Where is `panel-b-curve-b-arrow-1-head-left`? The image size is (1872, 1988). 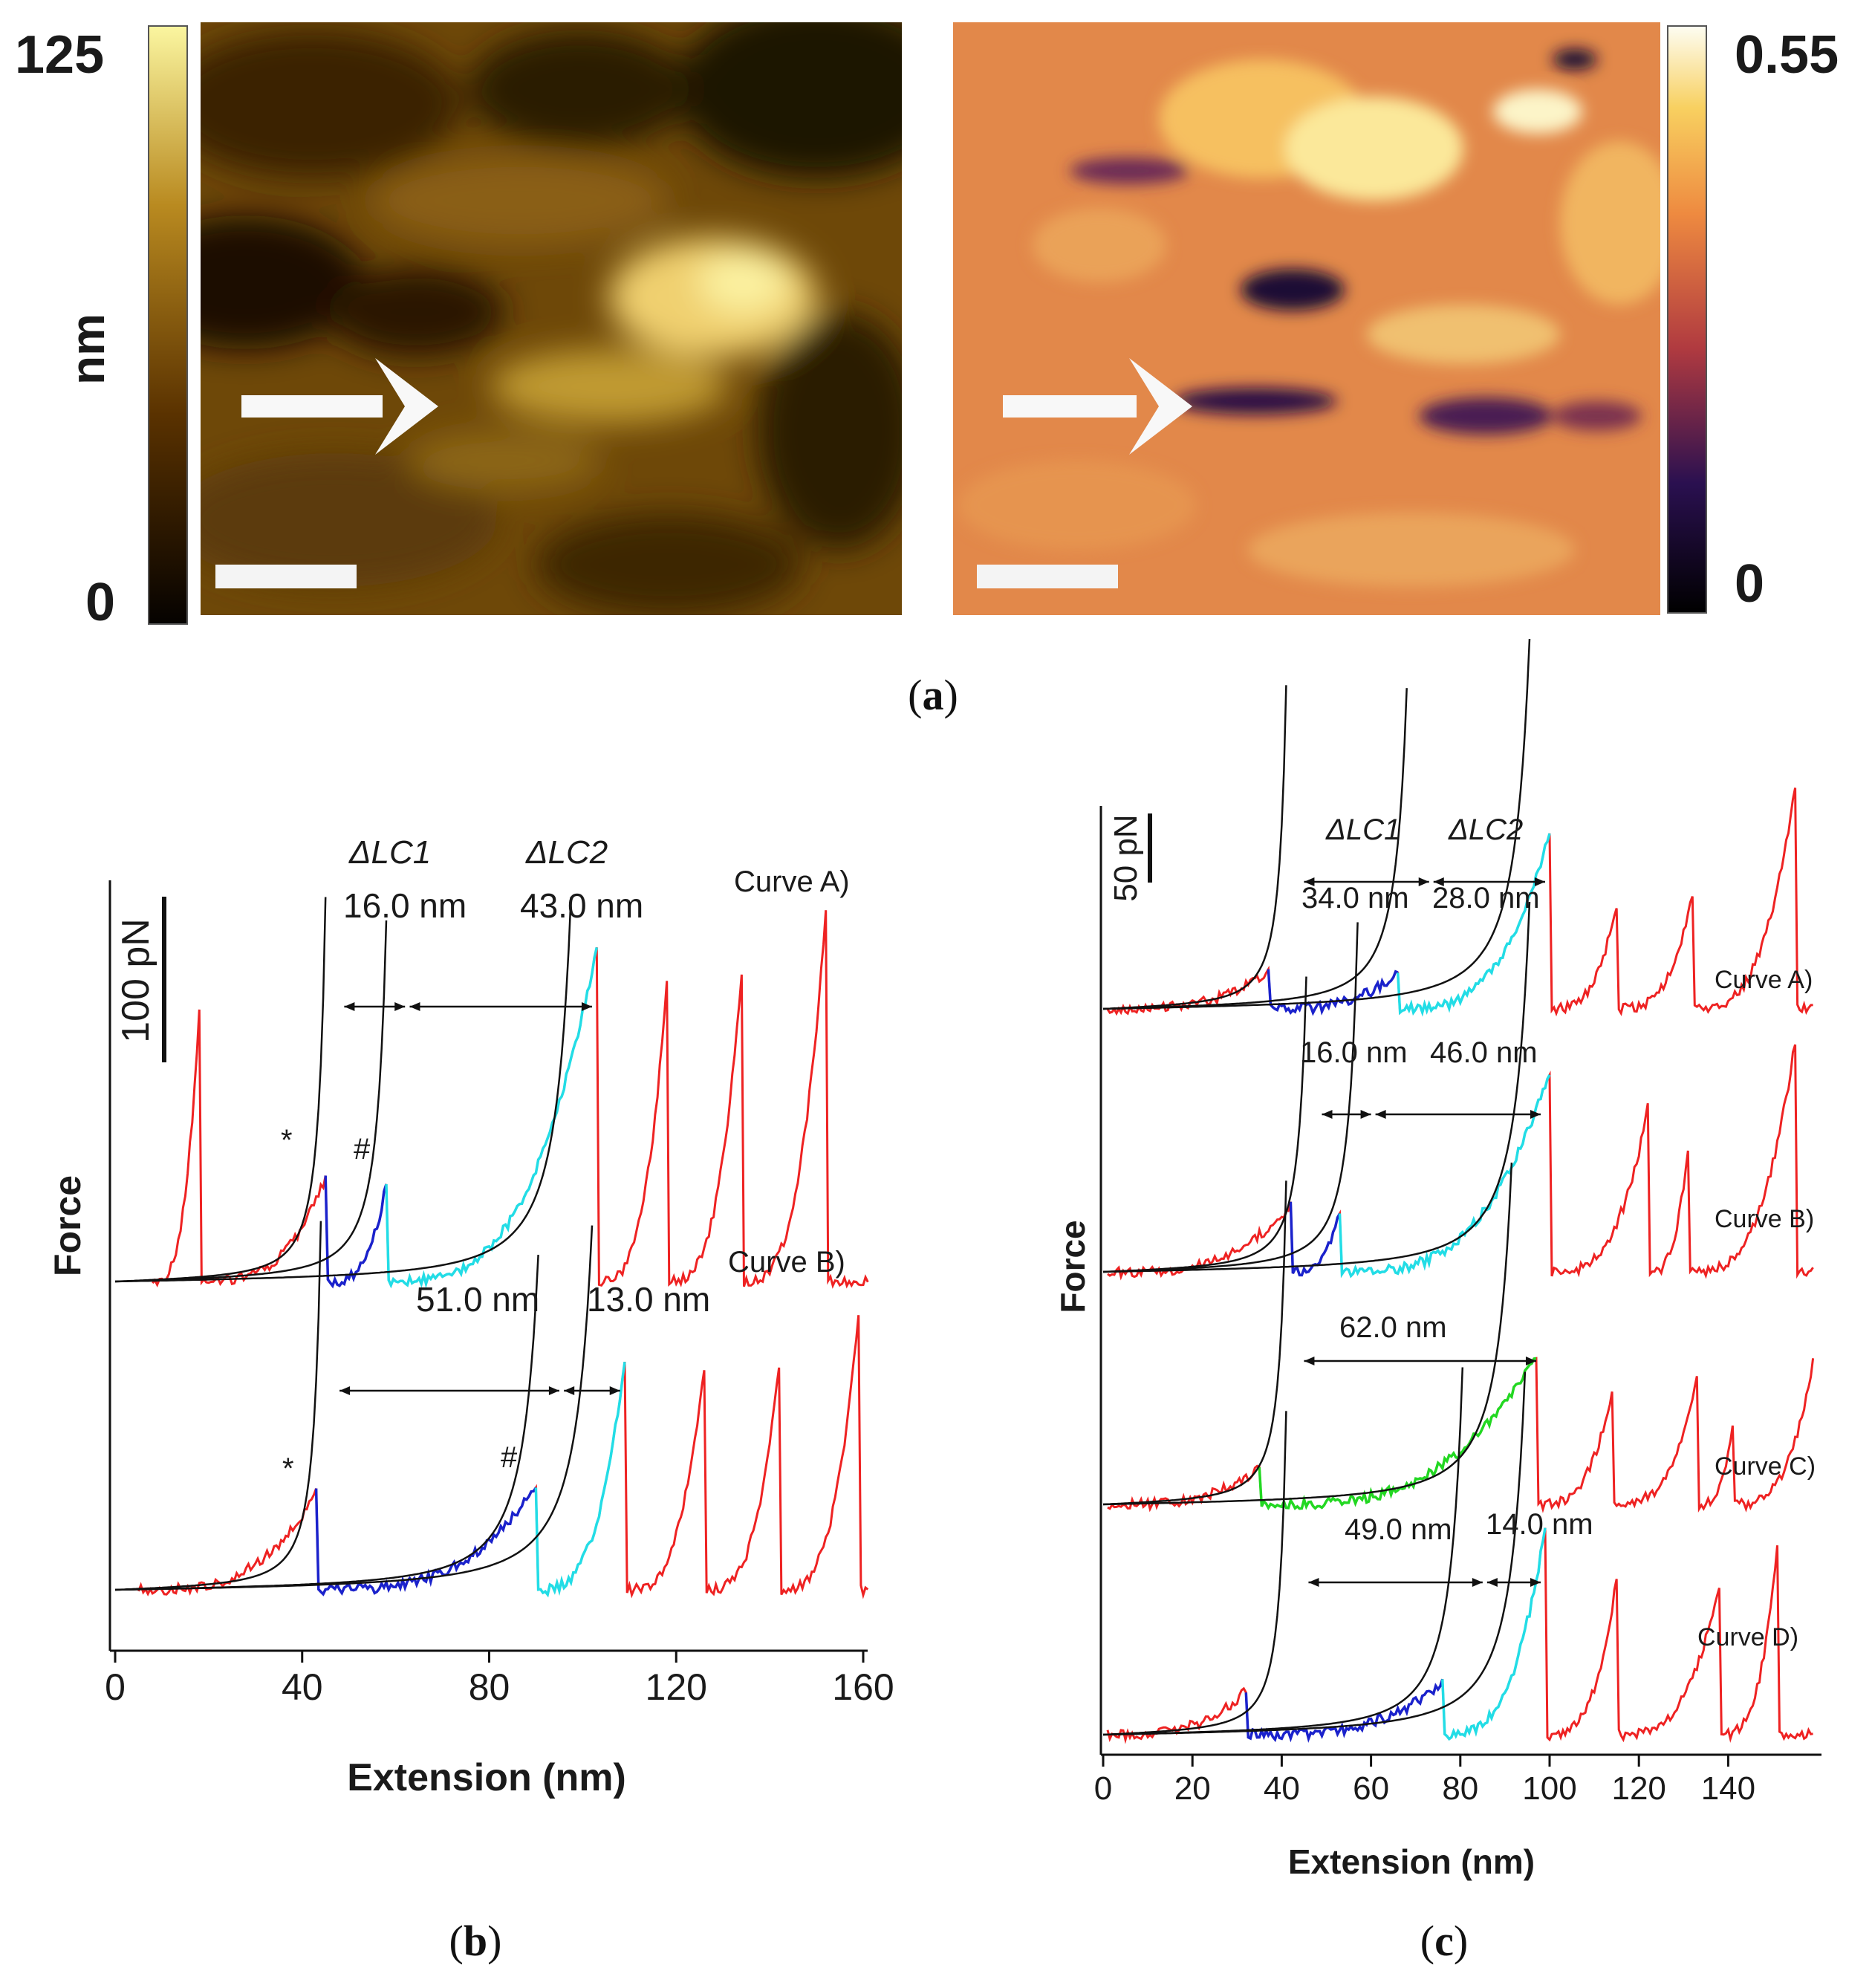
panel-b-curve-b-arrow-1-head-left is located at coordinates (345, 1390).